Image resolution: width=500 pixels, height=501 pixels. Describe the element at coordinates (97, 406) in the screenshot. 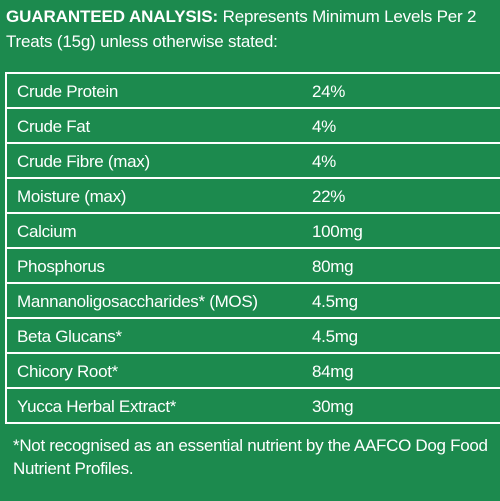

I see `nutrient-name: Yucca Herbal Extract*` at that location.